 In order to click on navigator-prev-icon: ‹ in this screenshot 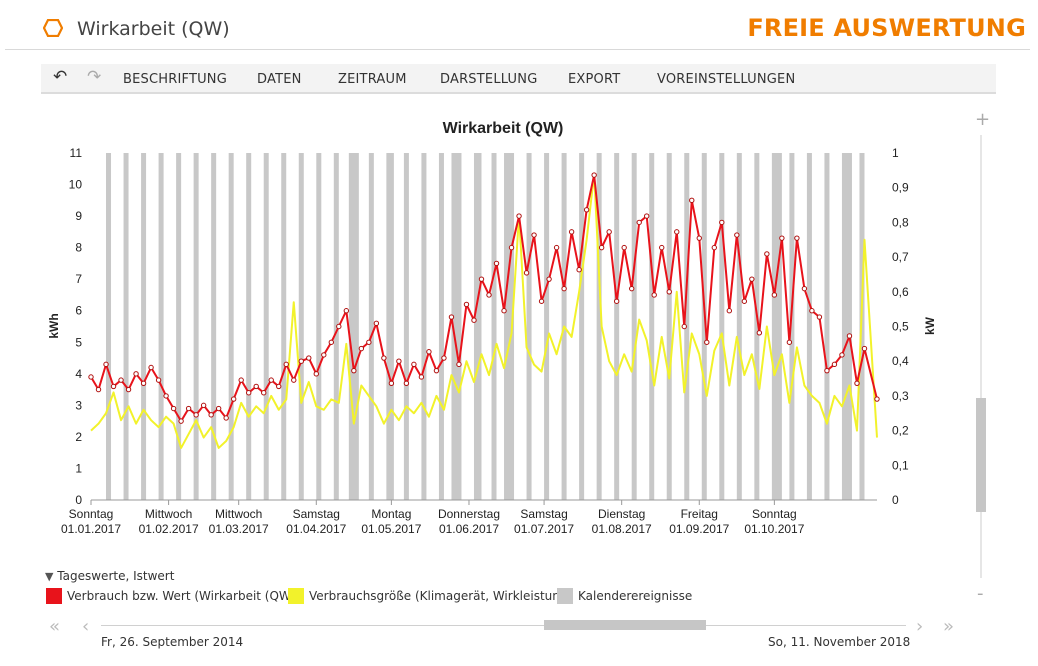, I will do `click(86, 626)`.